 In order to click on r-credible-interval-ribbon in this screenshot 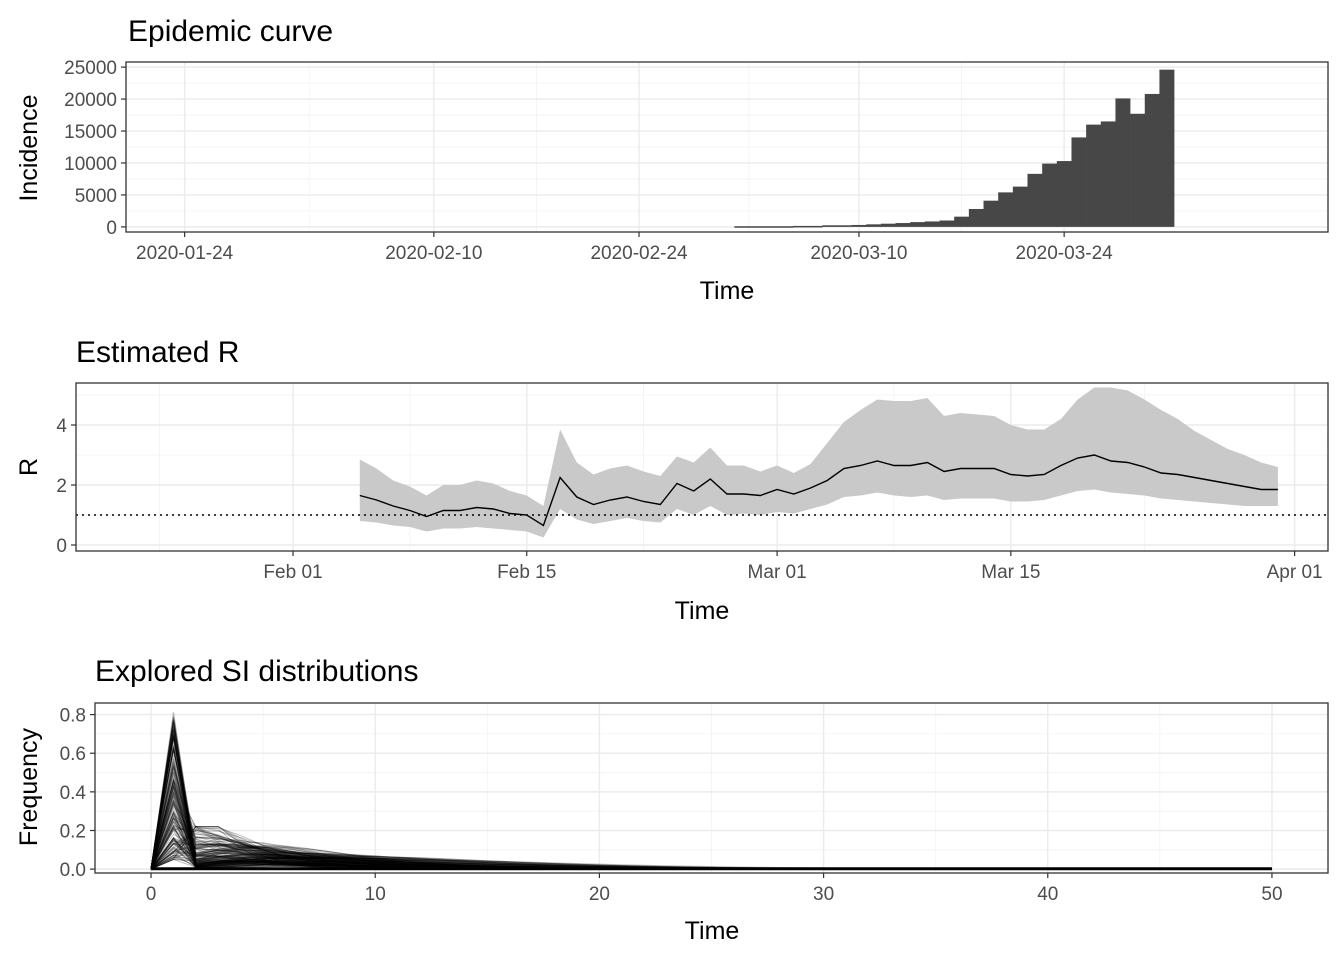, I will do `click(818, 462)`.